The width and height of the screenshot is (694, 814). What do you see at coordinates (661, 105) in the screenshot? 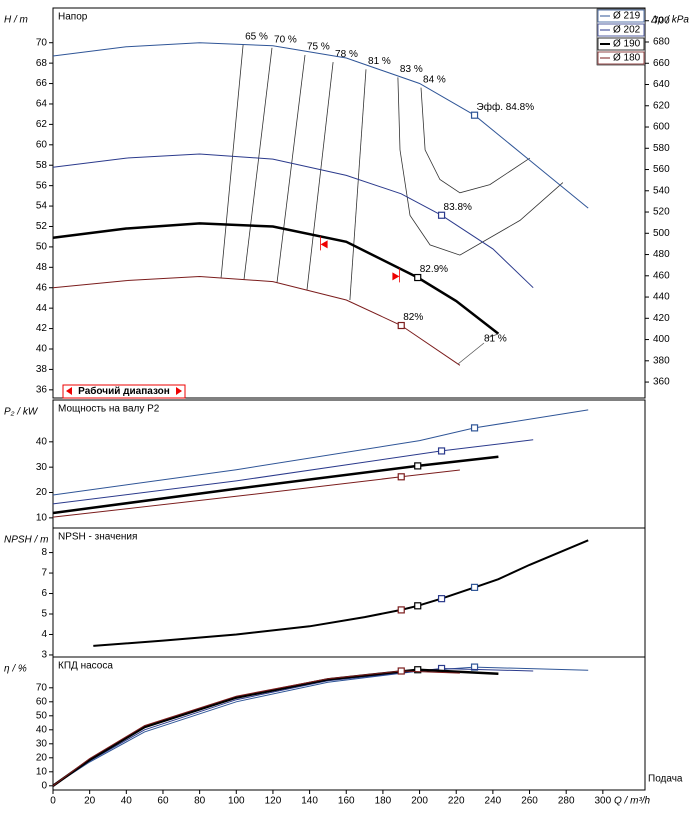
I see `y2-tick-label: 620` at bounding box center [661, 105].